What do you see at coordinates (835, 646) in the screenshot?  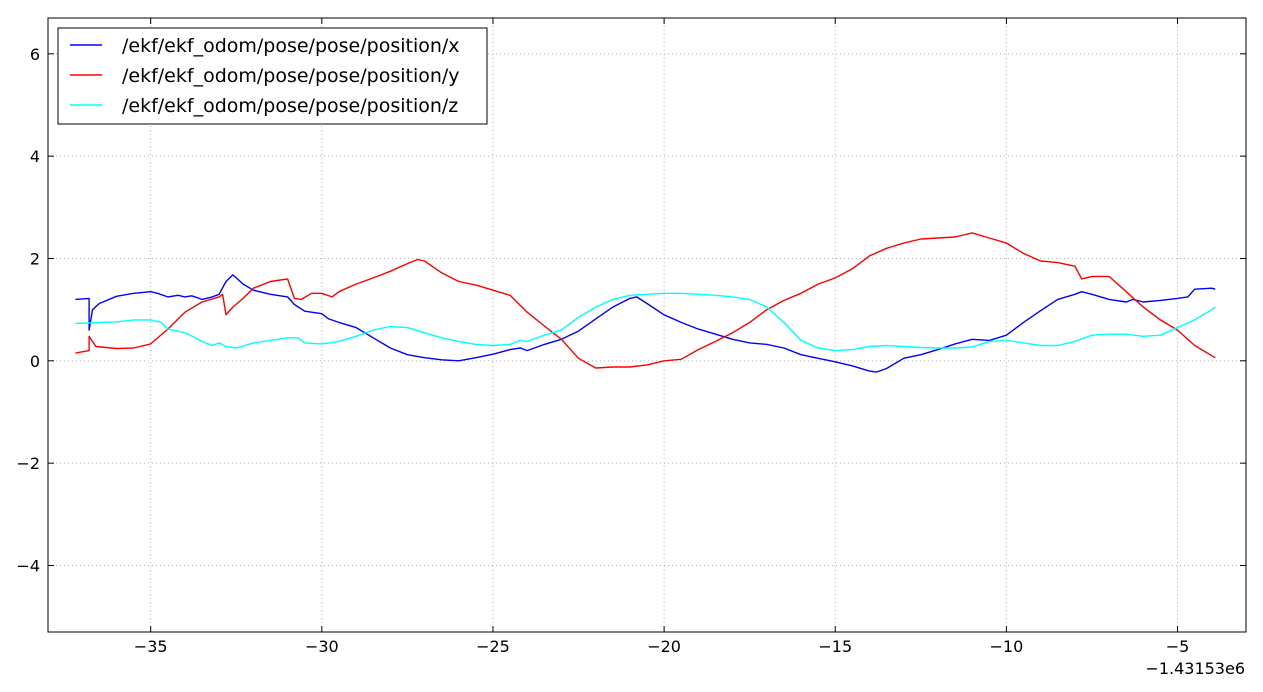 I see `x-tick-label: −15` at bounding box center [835, 646].